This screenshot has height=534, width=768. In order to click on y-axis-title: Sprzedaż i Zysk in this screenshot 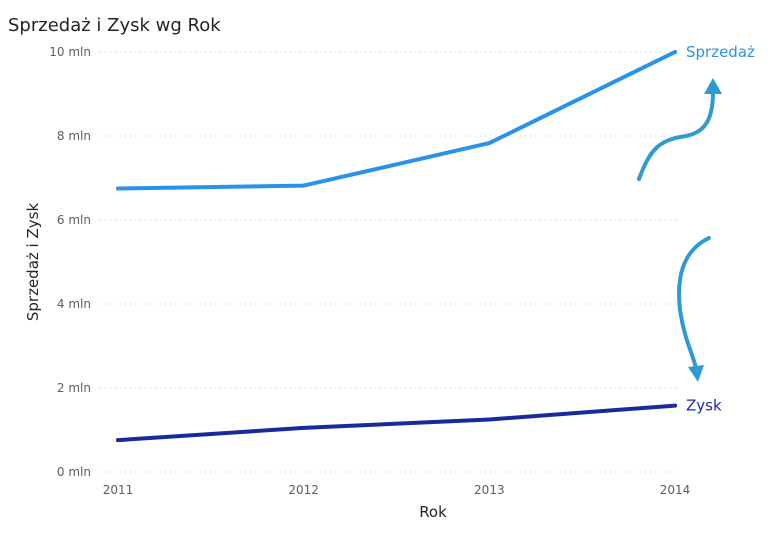, I will do `click(33, 262)`.